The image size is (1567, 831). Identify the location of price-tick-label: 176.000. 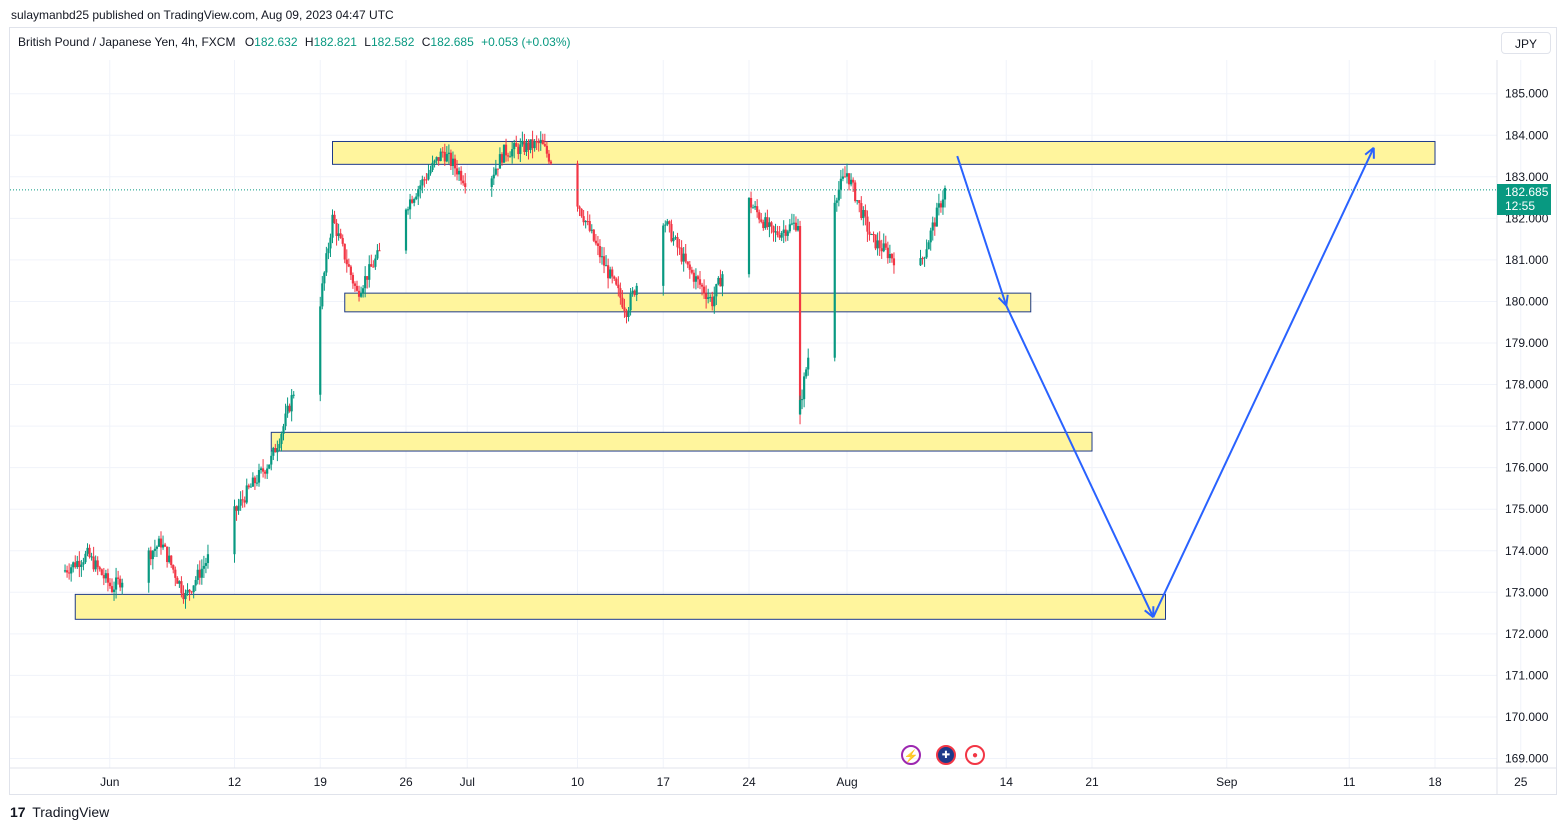
(1527, 468).